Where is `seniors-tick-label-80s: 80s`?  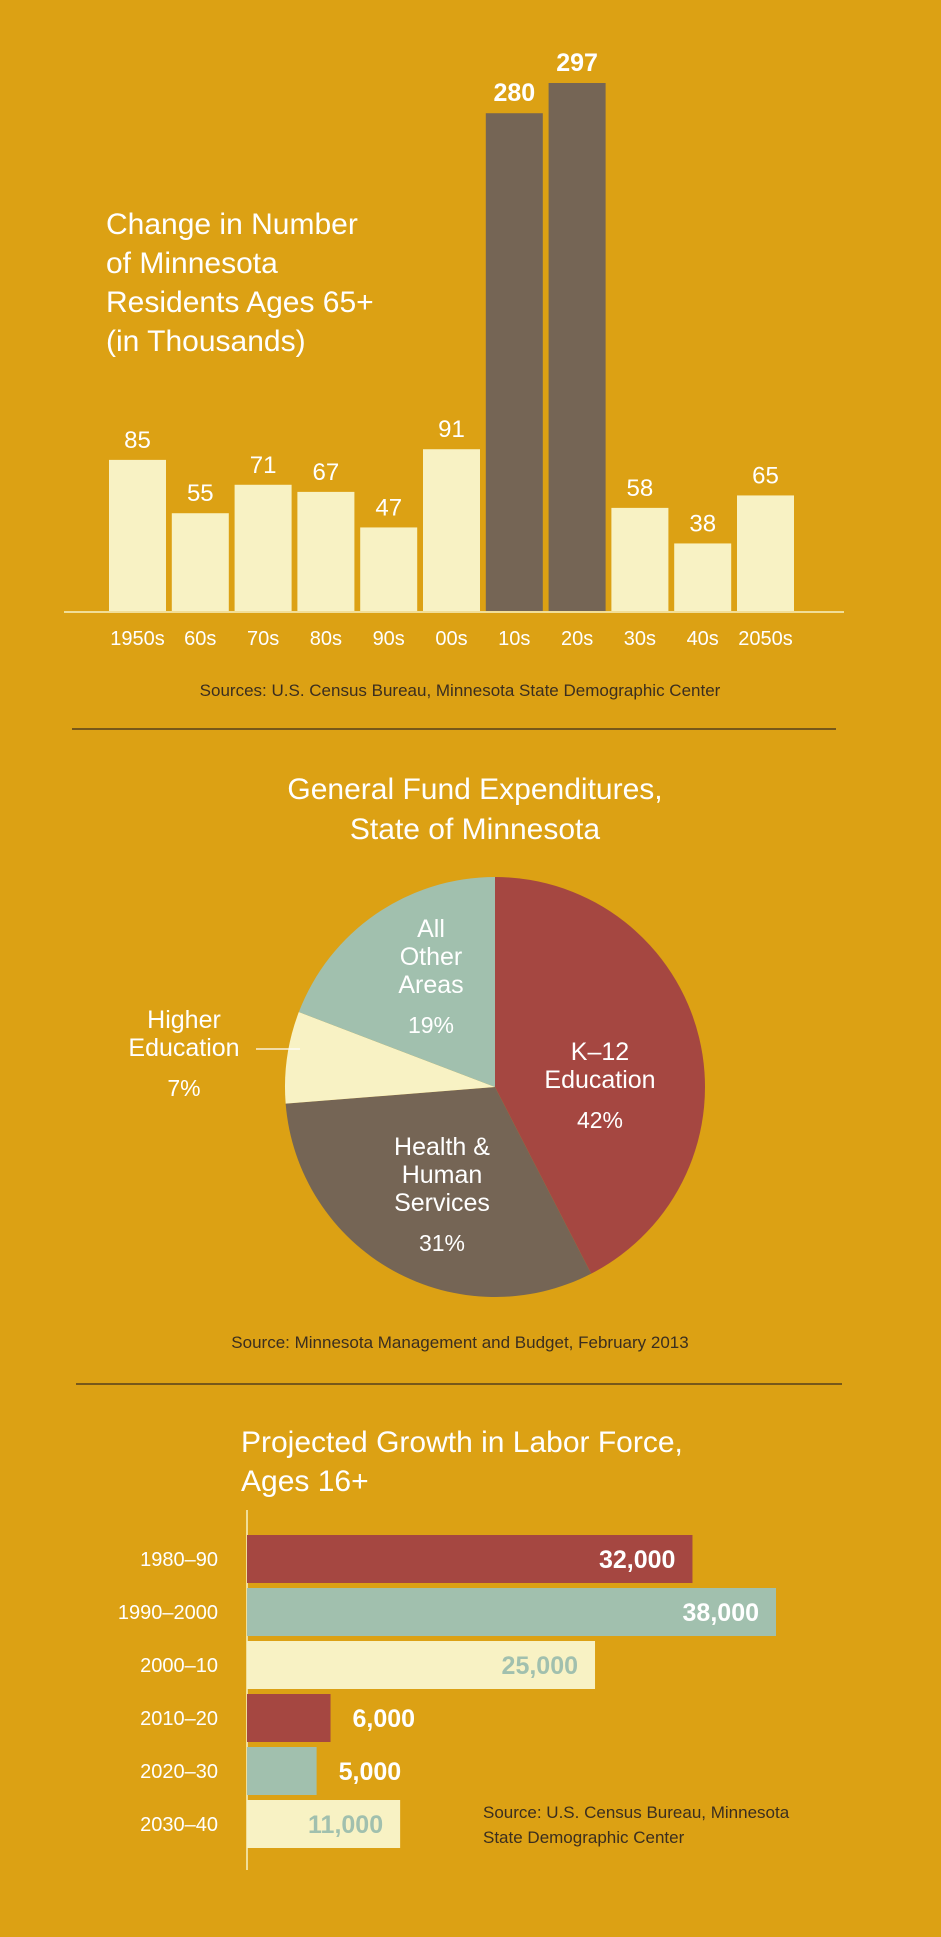
seniors-tick-label-80s: 80s is located at coordinates (326, 639).